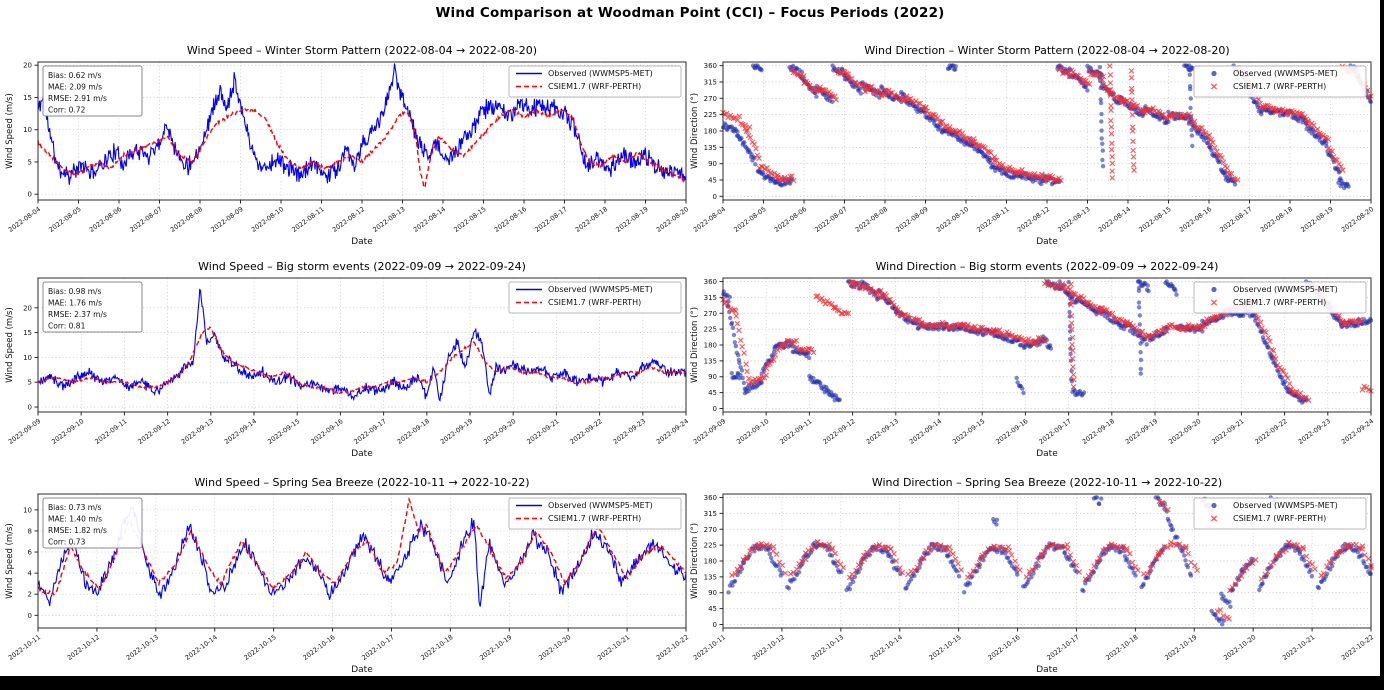 The height and width of the screenshot is (690, 1384). I want to click on x-tick-label: 2022-09-11, so click(795, 431).